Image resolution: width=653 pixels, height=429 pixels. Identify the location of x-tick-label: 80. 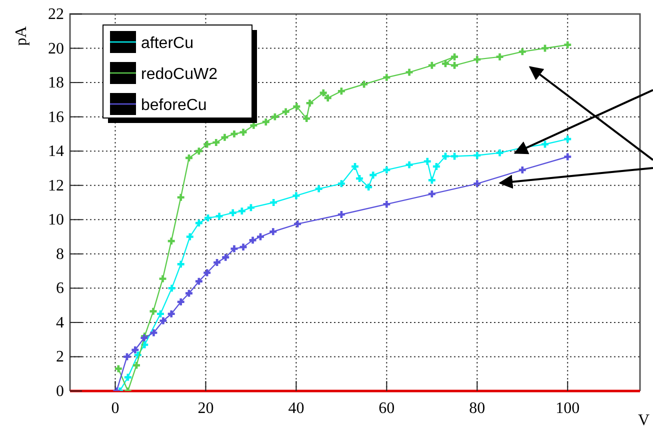
(477, 408).